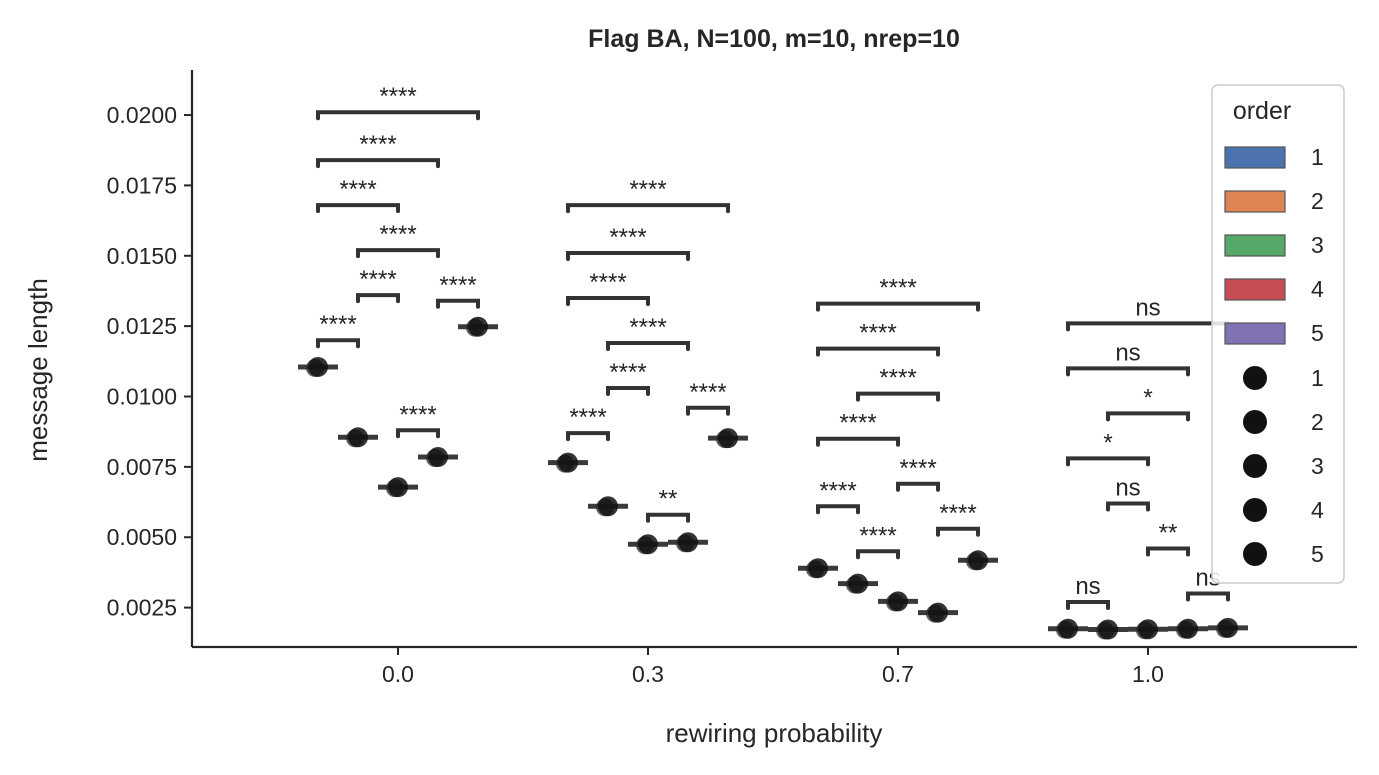 The width and height of the screenshot is (1379, 775). What do you see at coordinates (142, 396) in the screenshot?
I see `y-tick-label: 0.0100` at bounding box center [142, 396].